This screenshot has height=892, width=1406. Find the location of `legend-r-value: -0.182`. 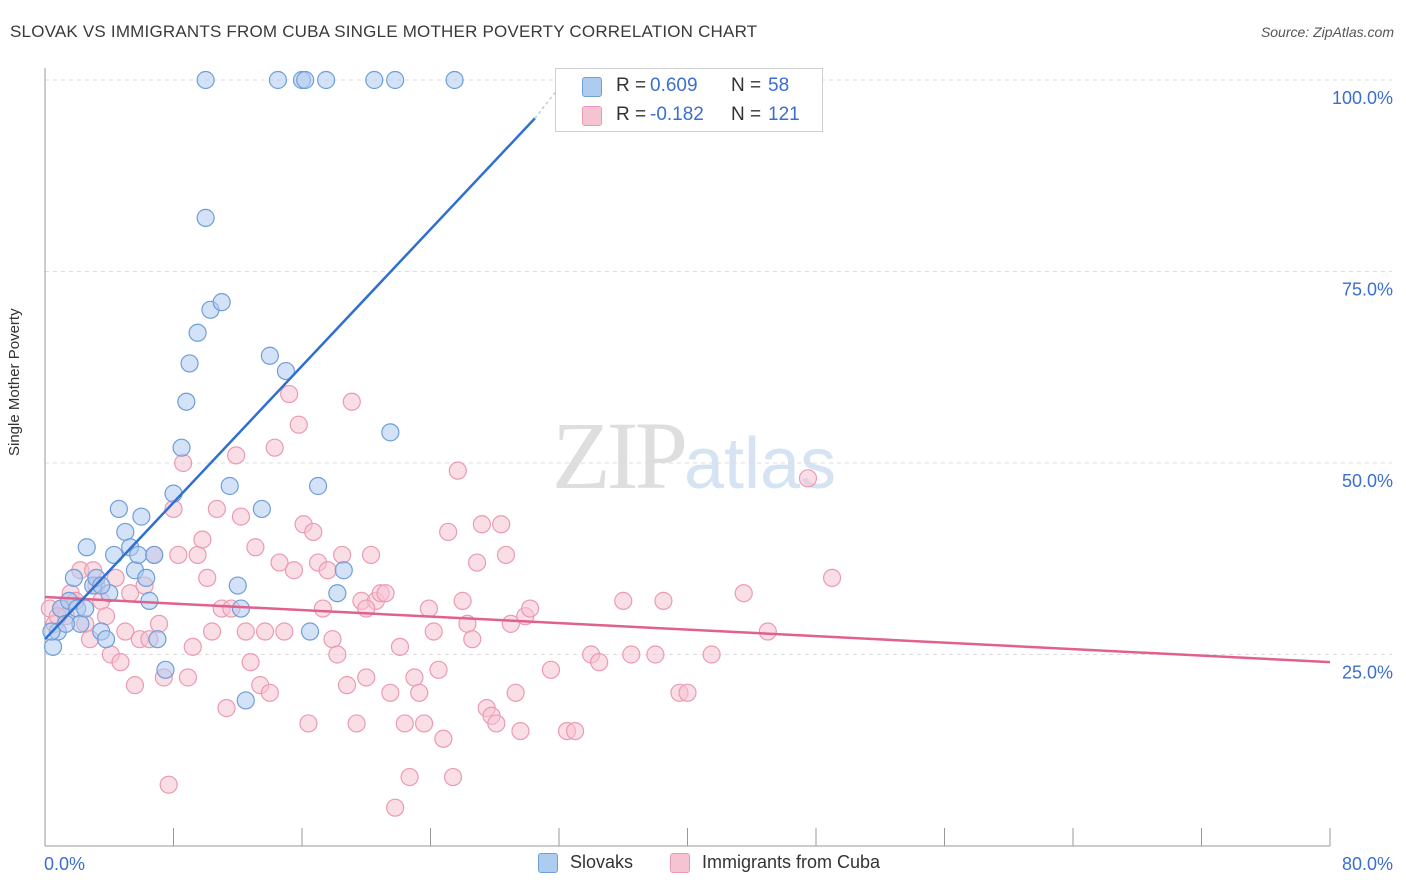

legend-r-value: -0.182 is located at coordinates (677, 114).